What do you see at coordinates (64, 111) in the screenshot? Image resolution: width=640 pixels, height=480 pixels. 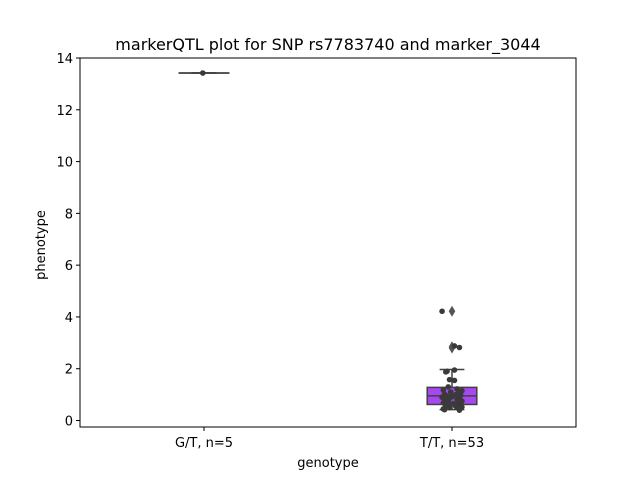 I see `y-tick-label: 12` at bounding box center [64, 111].